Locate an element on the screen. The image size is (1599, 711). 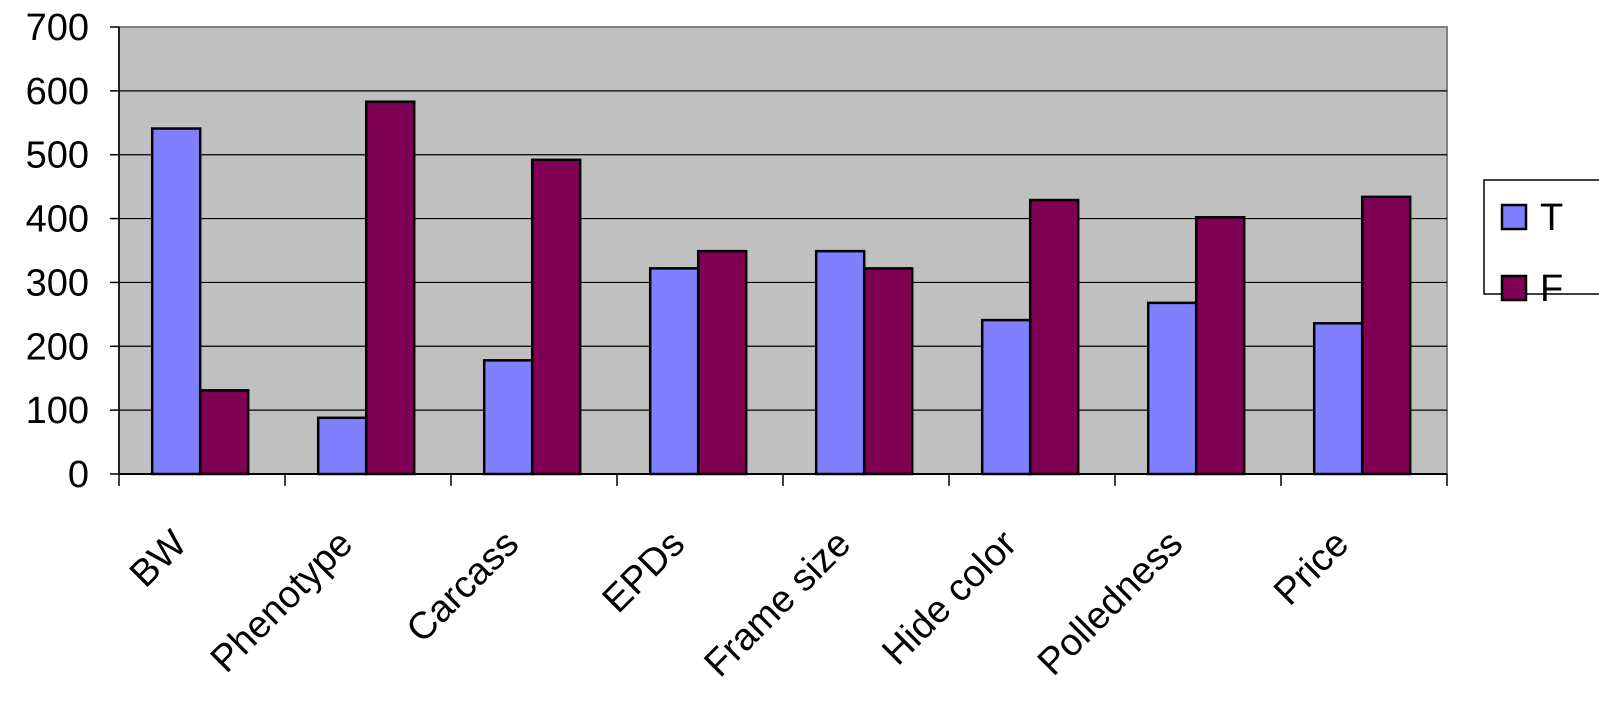
bar-t-frame-size is located at coordinates (840, 362).